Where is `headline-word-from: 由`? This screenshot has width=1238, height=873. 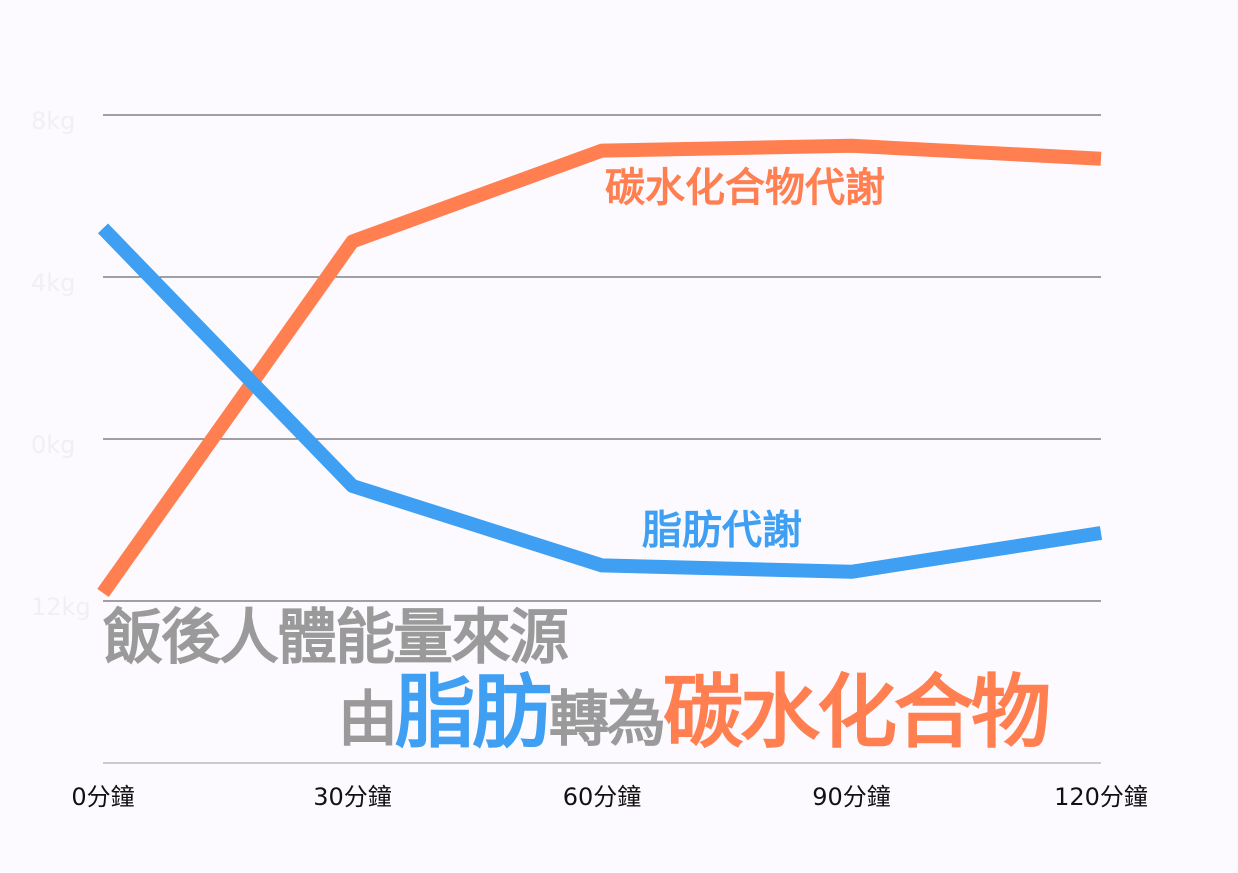 headline-word-from: 由 is located at coordinates (368, 720).